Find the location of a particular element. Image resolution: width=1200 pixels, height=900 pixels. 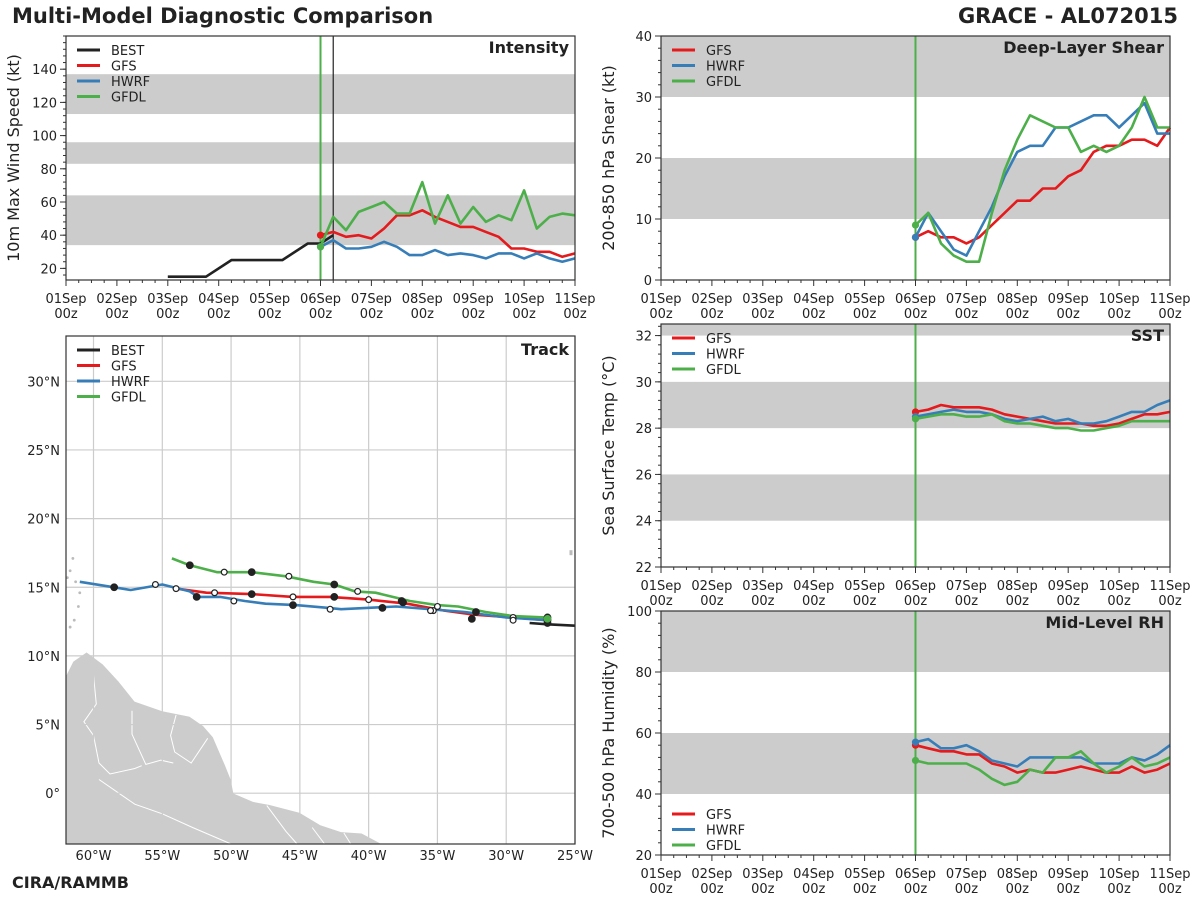

rh-axes-frame is located at coordinates (915, 733).